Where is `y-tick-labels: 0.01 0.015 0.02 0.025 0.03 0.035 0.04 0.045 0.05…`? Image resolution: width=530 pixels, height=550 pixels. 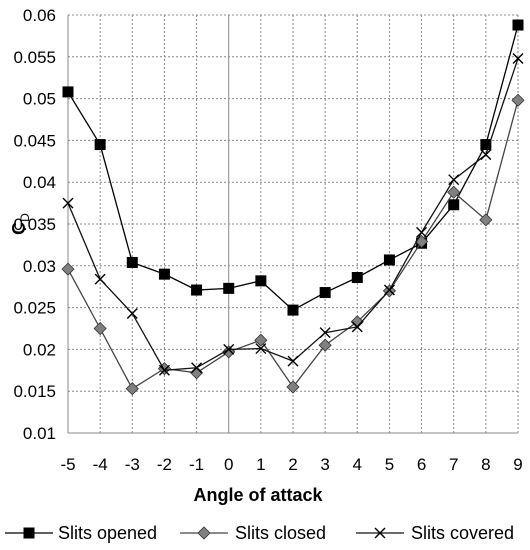 y-tick-labels: 0.01 0.015 0.02 0.025 0.03 0.035 0.04 0.045 0.05… is located at coordinates (34, 224).